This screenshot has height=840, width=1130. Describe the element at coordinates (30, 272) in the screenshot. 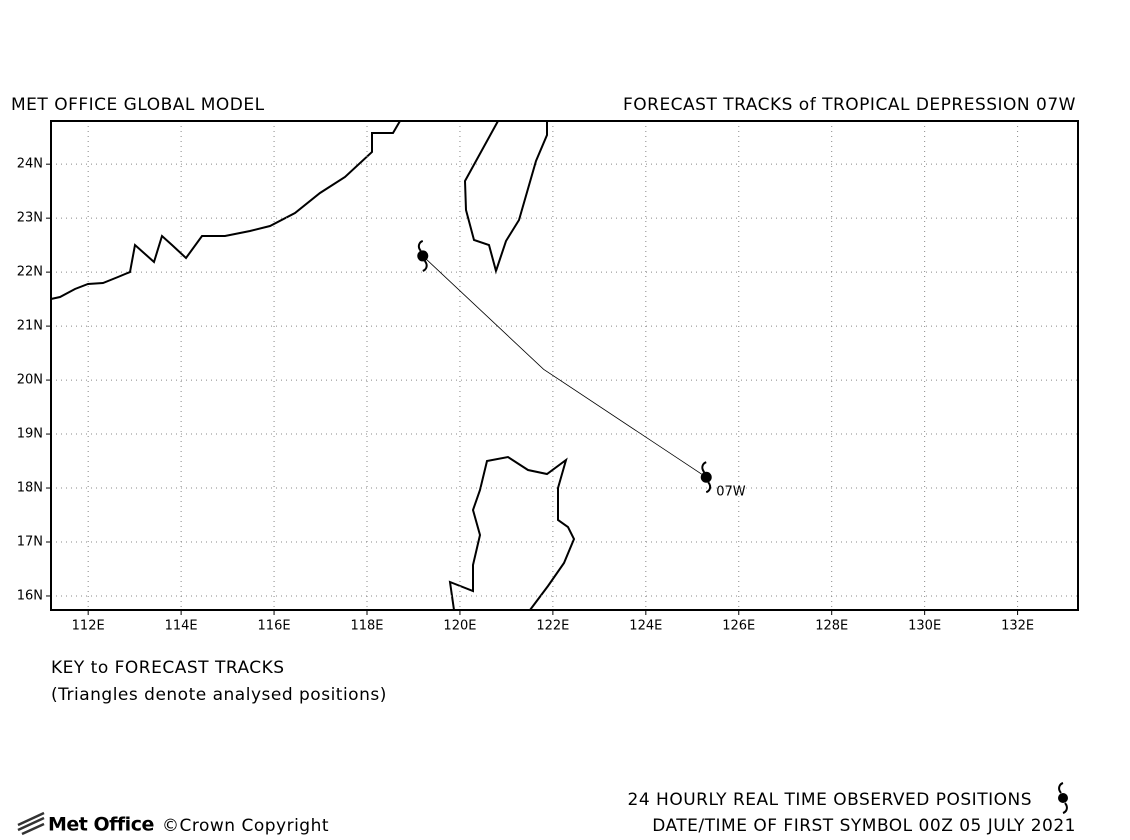

I see `y-tick-label: 22N` at that location.